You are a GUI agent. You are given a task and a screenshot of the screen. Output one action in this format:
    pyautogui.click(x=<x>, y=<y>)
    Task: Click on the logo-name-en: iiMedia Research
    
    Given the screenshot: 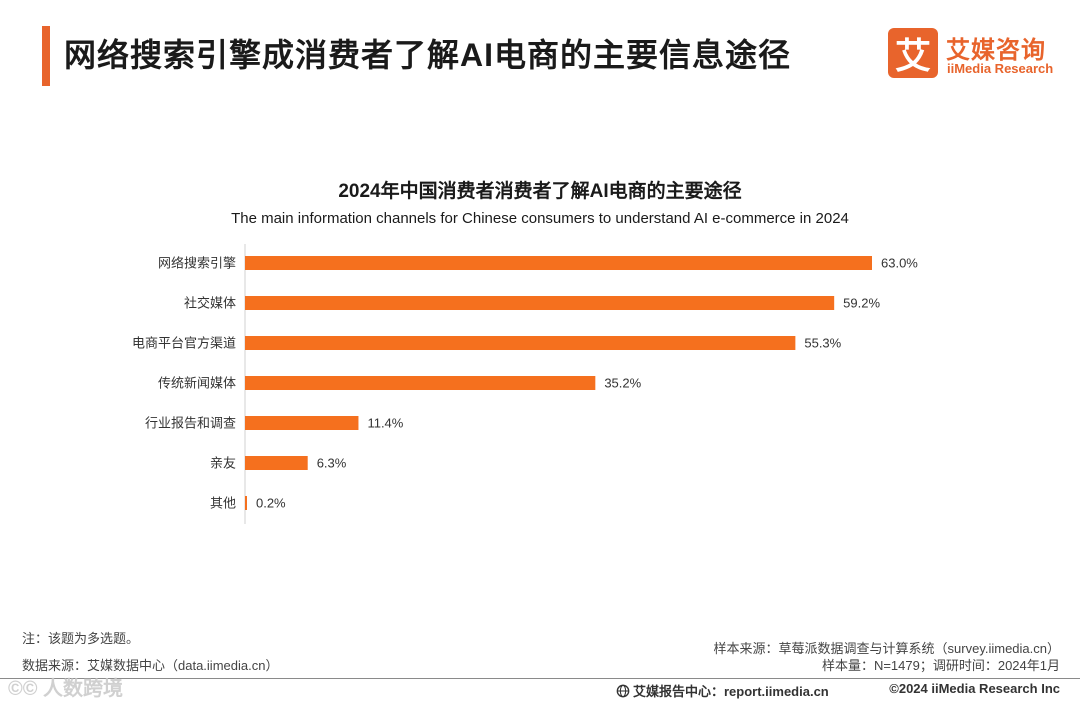 What is the action you would take?
    pyautogui.click(x=1000, y=68)
    